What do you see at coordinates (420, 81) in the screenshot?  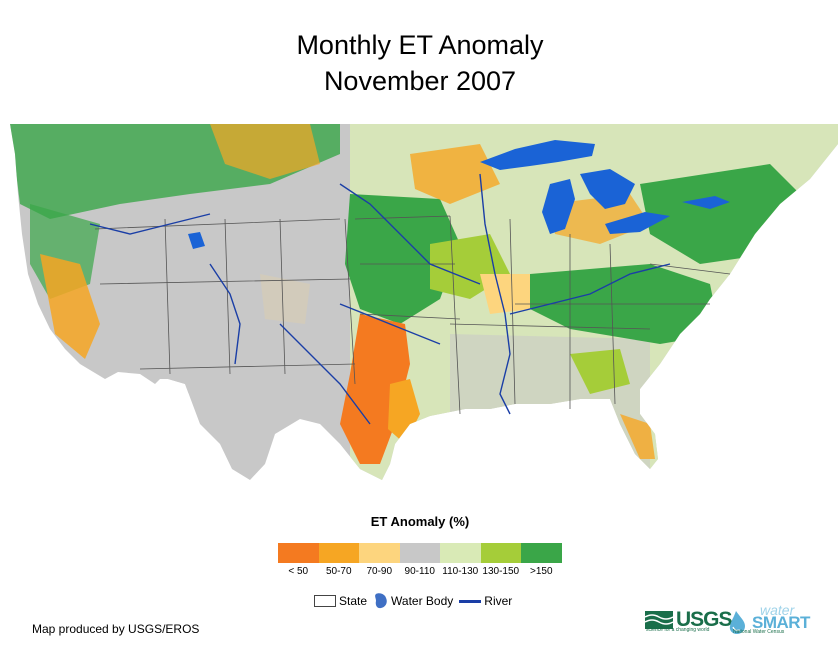 I see `map-title-line2: November 2007` at bounding box center [420, 81].